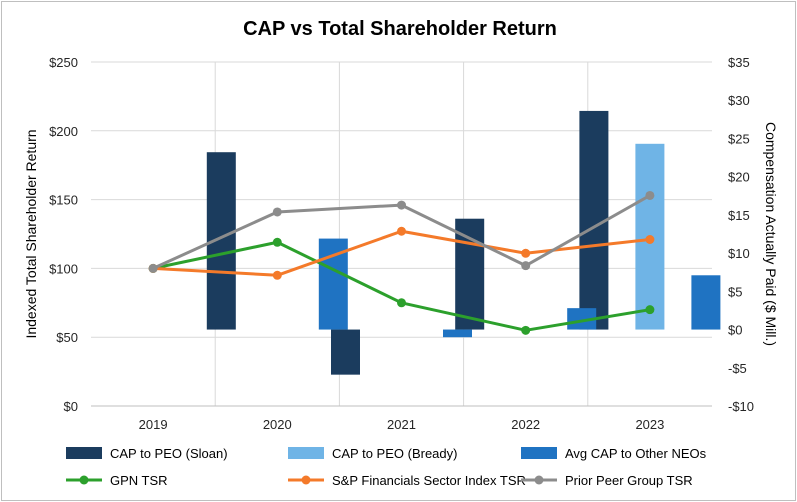 This screenshot has height=502, width=797. I want to click on right-tick-label: $20, so click(739, 177).